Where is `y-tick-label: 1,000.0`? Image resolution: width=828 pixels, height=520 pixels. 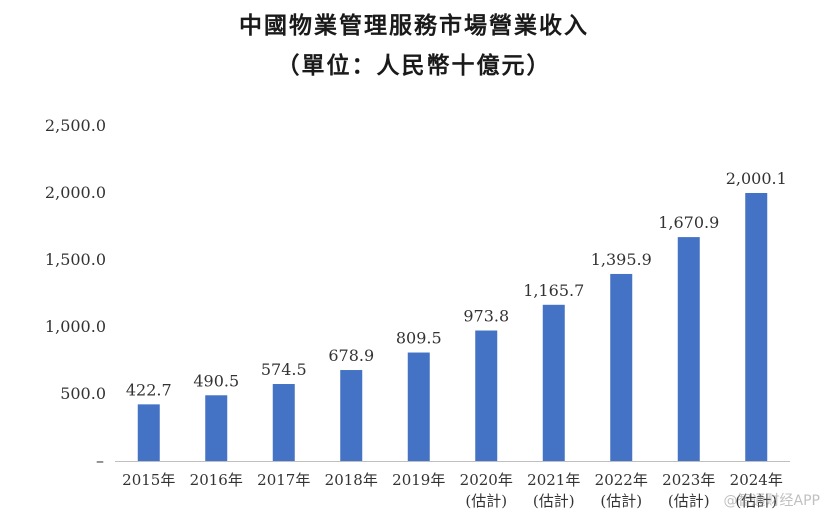
y-tick-label: 1,000.0 is located at coordinates (75, 326).